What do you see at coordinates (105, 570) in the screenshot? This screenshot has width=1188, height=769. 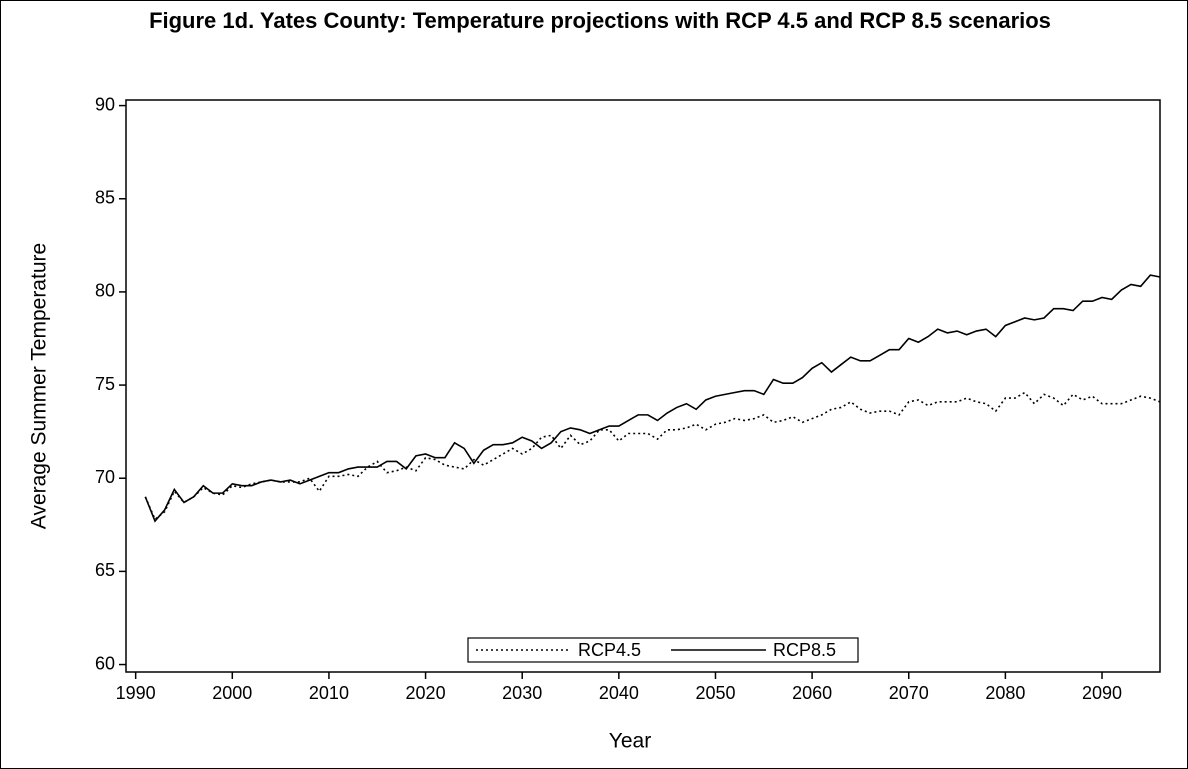 I see `y-tick-label: 65` at bounding box center [105, 570].